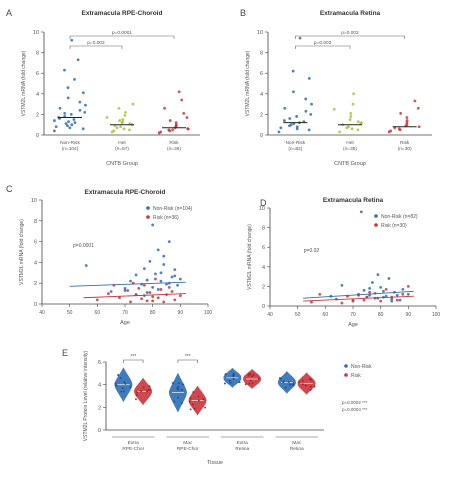 Image resolution: width=474 pixels, height=488 pixels. Describe the element at coordinates (263, 203) in the screenshot. I see `panel-letter-d: D` at that location.